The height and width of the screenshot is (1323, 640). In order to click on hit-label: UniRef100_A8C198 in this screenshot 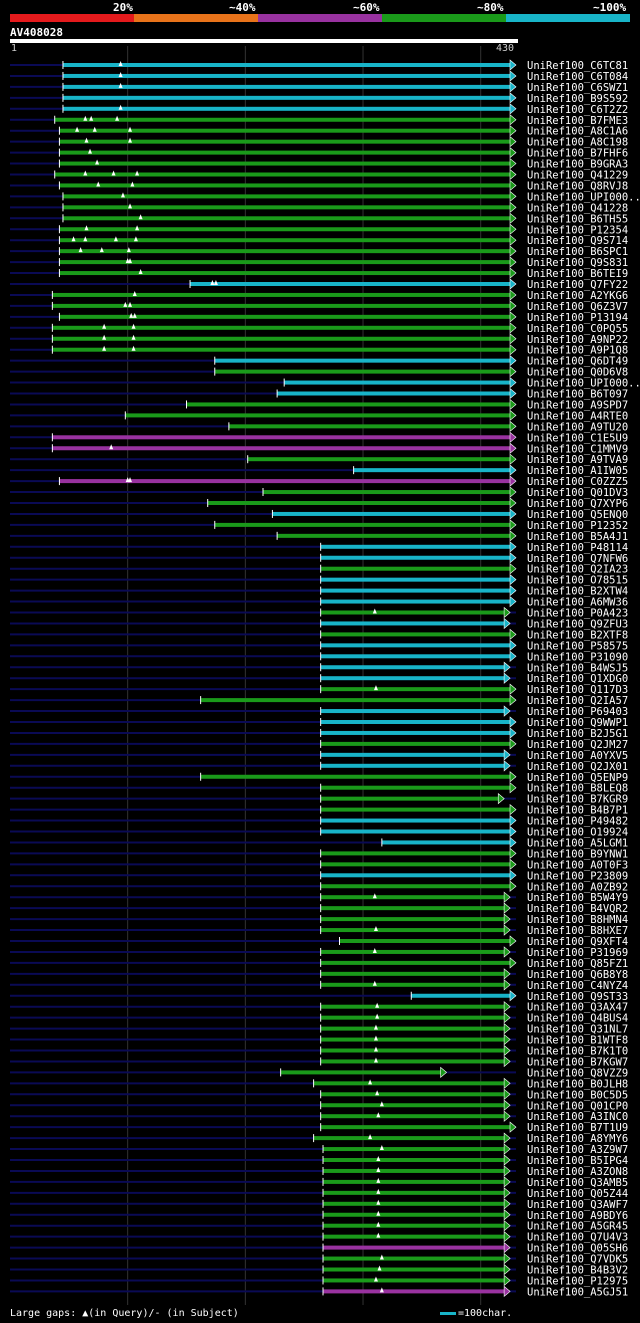, I will do `click(577, 143)`.